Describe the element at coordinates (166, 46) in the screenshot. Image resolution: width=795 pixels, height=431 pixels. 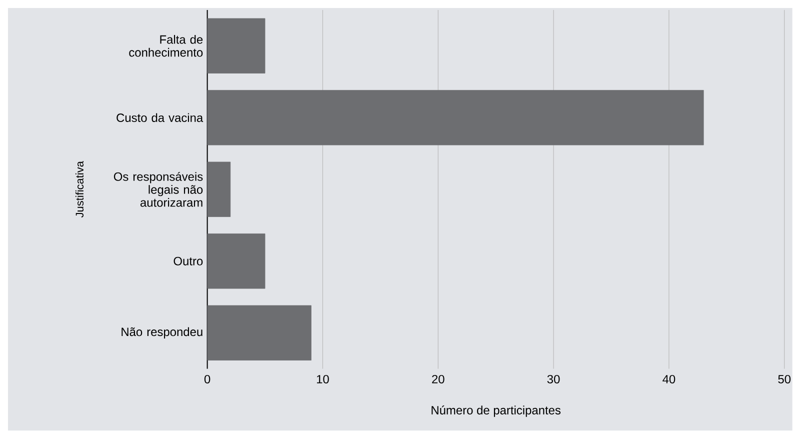
I see `y-tick-label: Falta de conhecimento` at that location.